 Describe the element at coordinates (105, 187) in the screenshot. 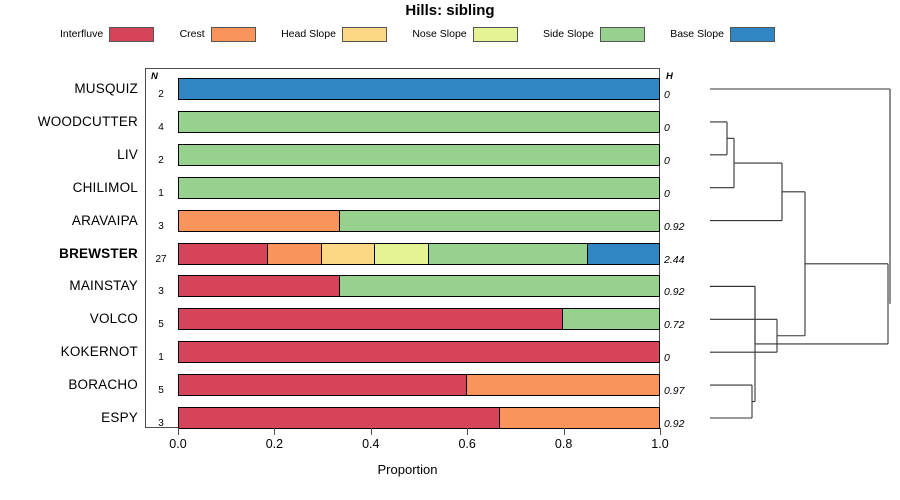

I see `row-label-chilimol: CHILIMOL` at that location.